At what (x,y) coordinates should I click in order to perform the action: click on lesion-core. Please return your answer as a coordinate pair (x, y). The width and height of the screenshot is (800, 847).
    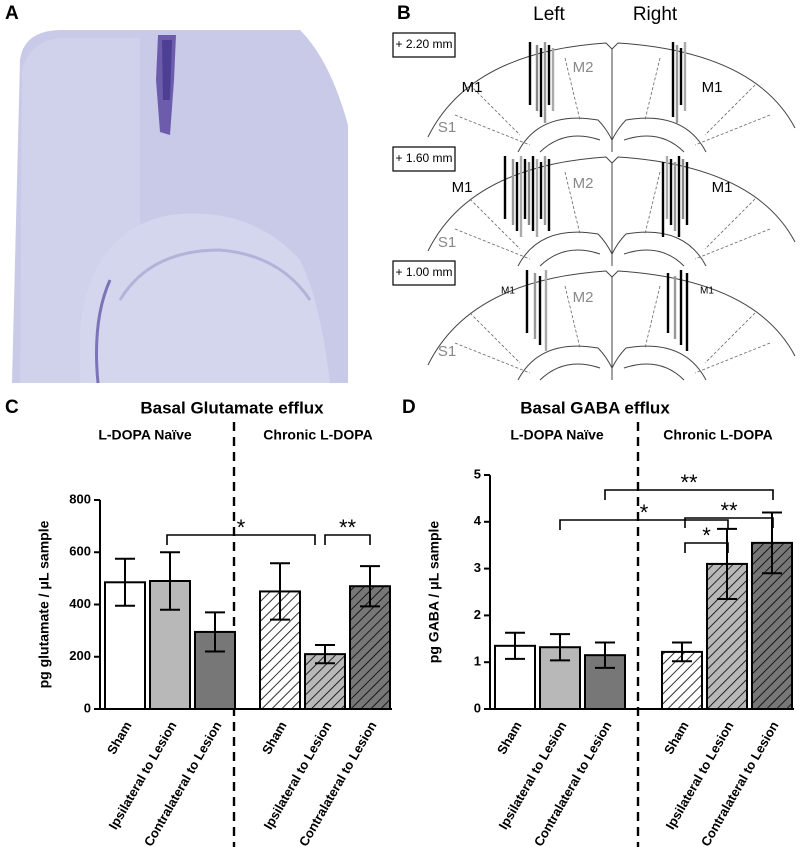
    Looking at the image, I should click on (167, 70).